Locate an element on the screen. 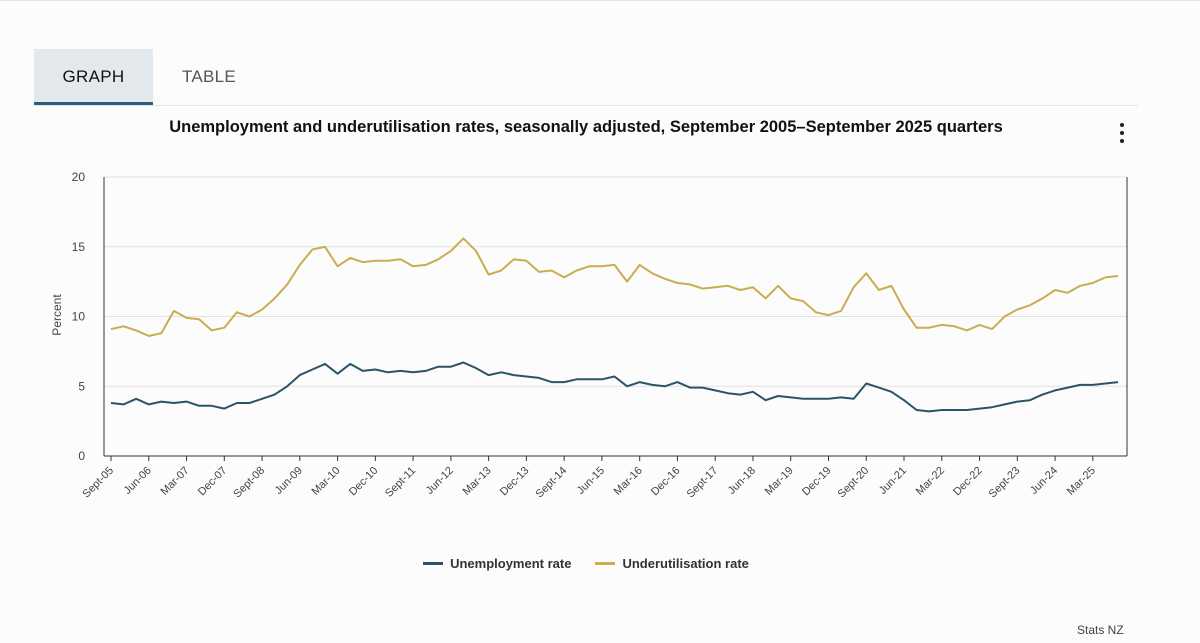  x-tick-label: Dec-22 is located at coordinates (968, 482).